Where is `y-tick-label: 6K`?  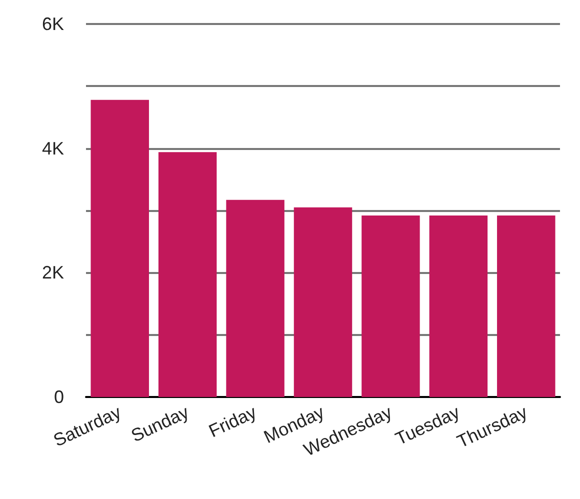
y-tick-label: 6K is located at coordinates (53, 24).